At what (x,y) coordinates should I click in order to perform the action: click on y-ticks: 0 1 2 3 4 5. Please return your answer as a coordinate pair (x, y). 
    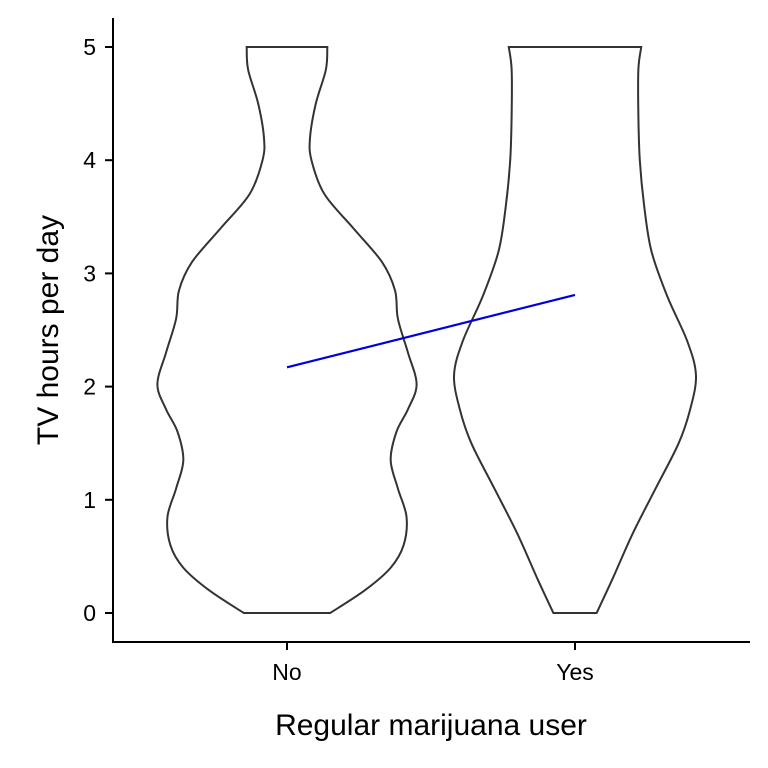
    Looking at the image, I should click on (98, 330).